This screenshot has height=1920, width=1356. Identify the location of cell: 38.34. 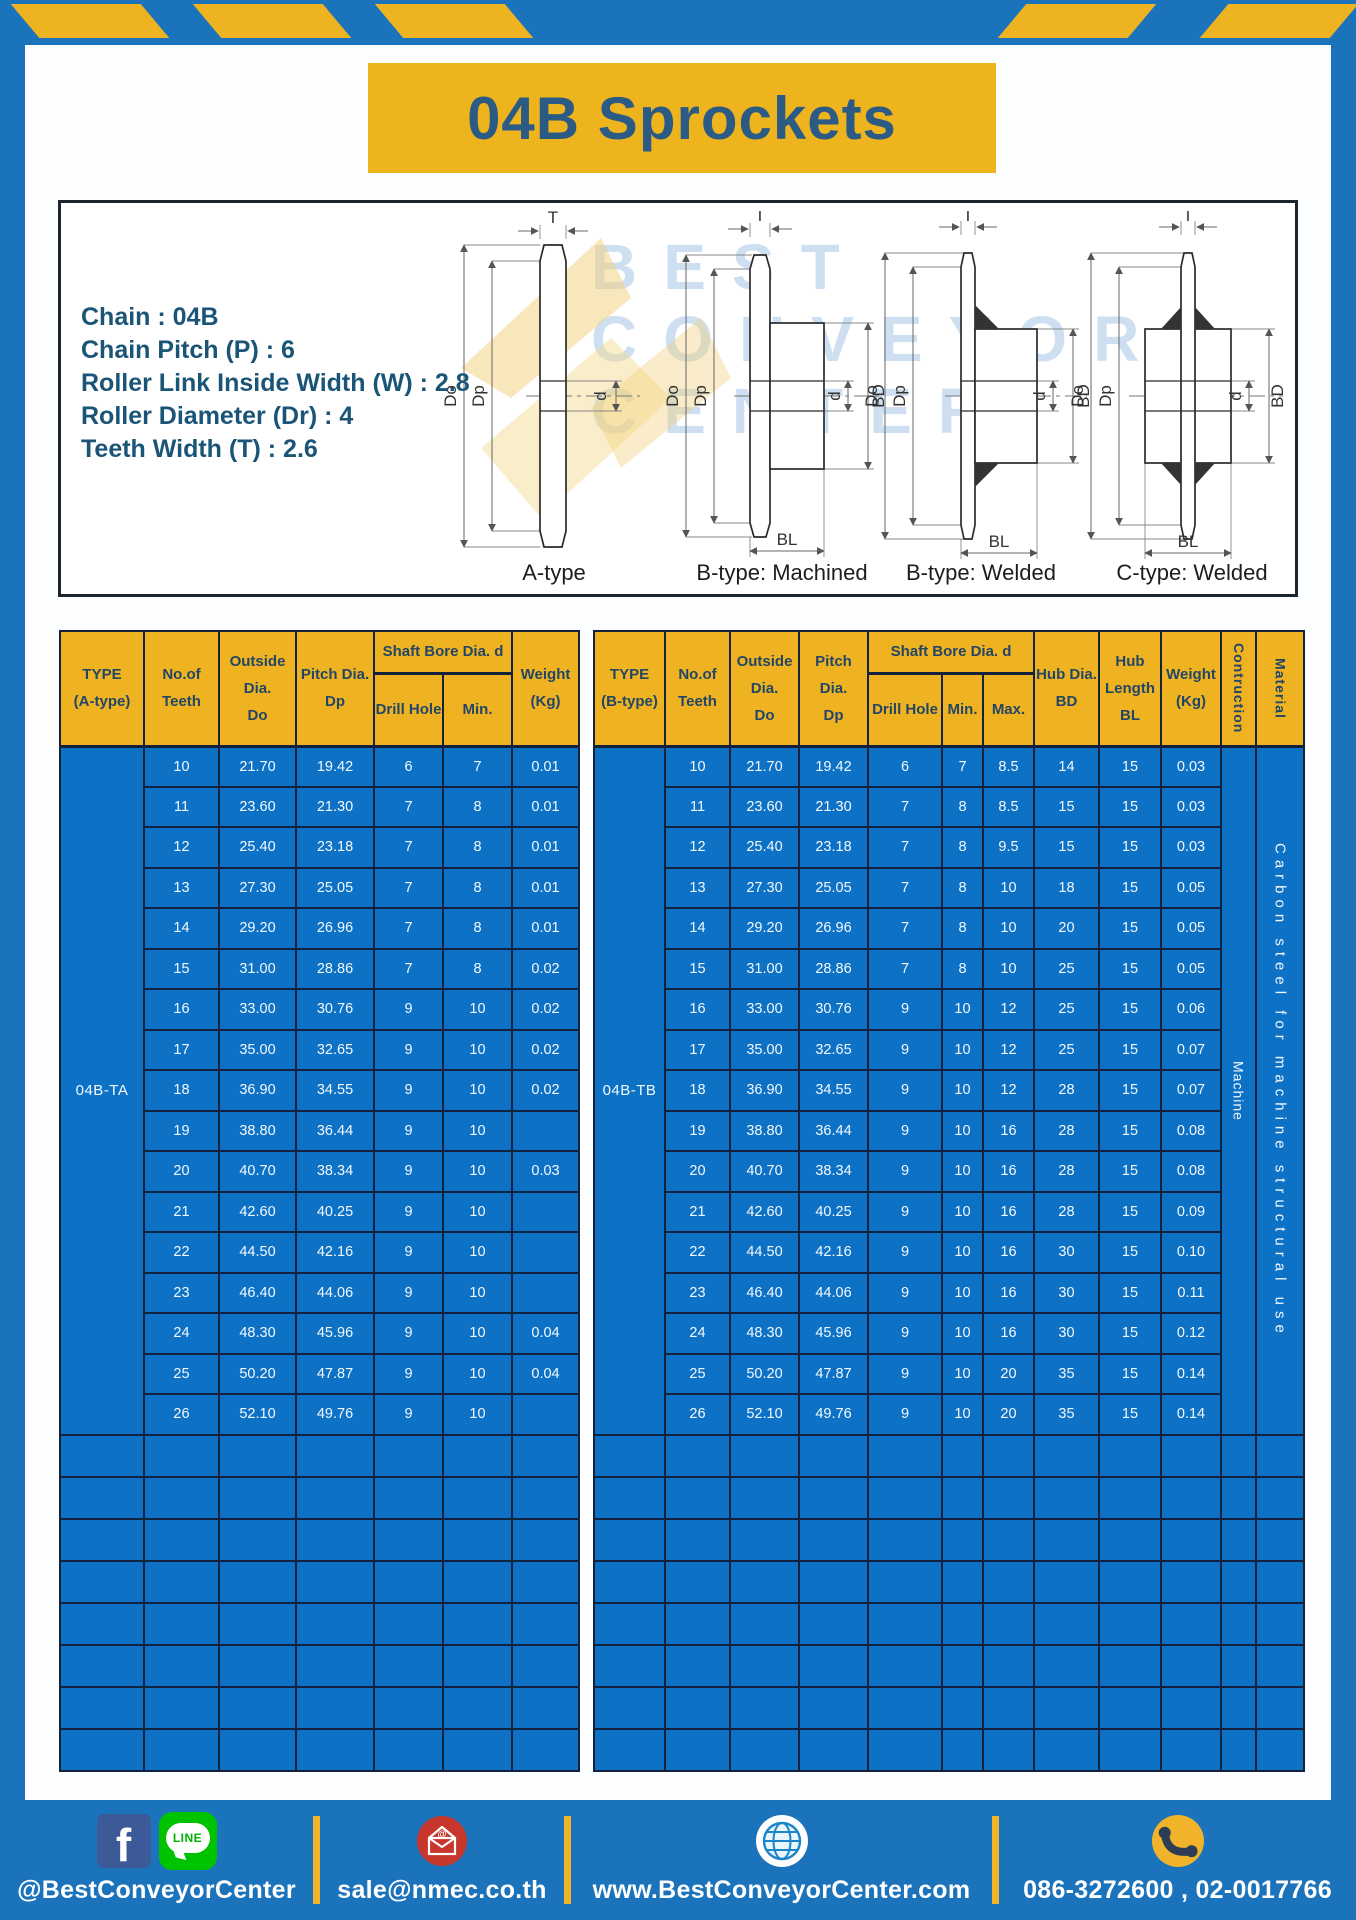
(335, 1171).